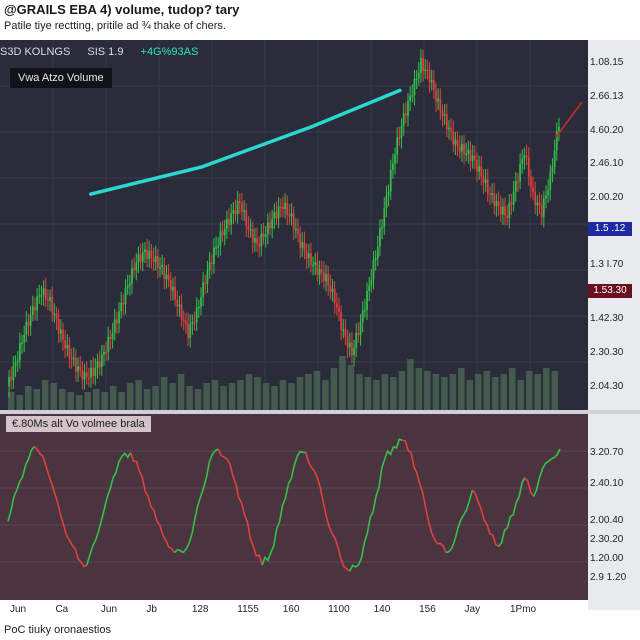 This screenshot has height=640, width=640. Describe the element at coordinates (382, 609) in the screenshot. I see `time-tick-label: 140` at that location.